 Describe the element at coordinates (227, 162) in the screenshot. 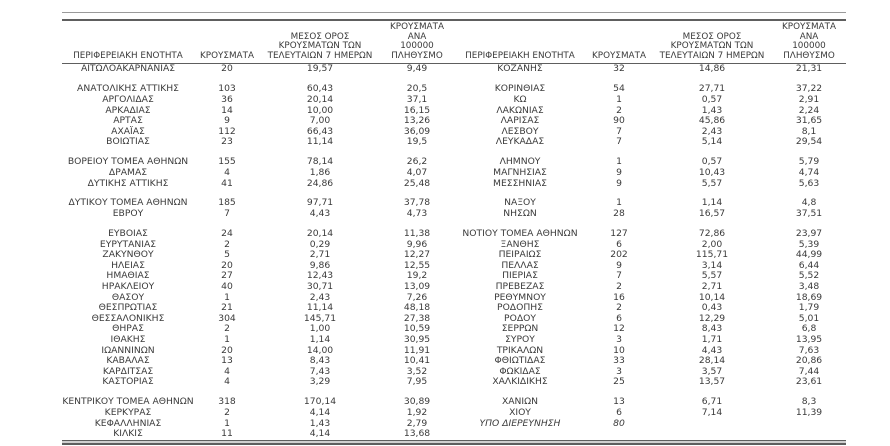

I see `cases-cell: 155` at that location.